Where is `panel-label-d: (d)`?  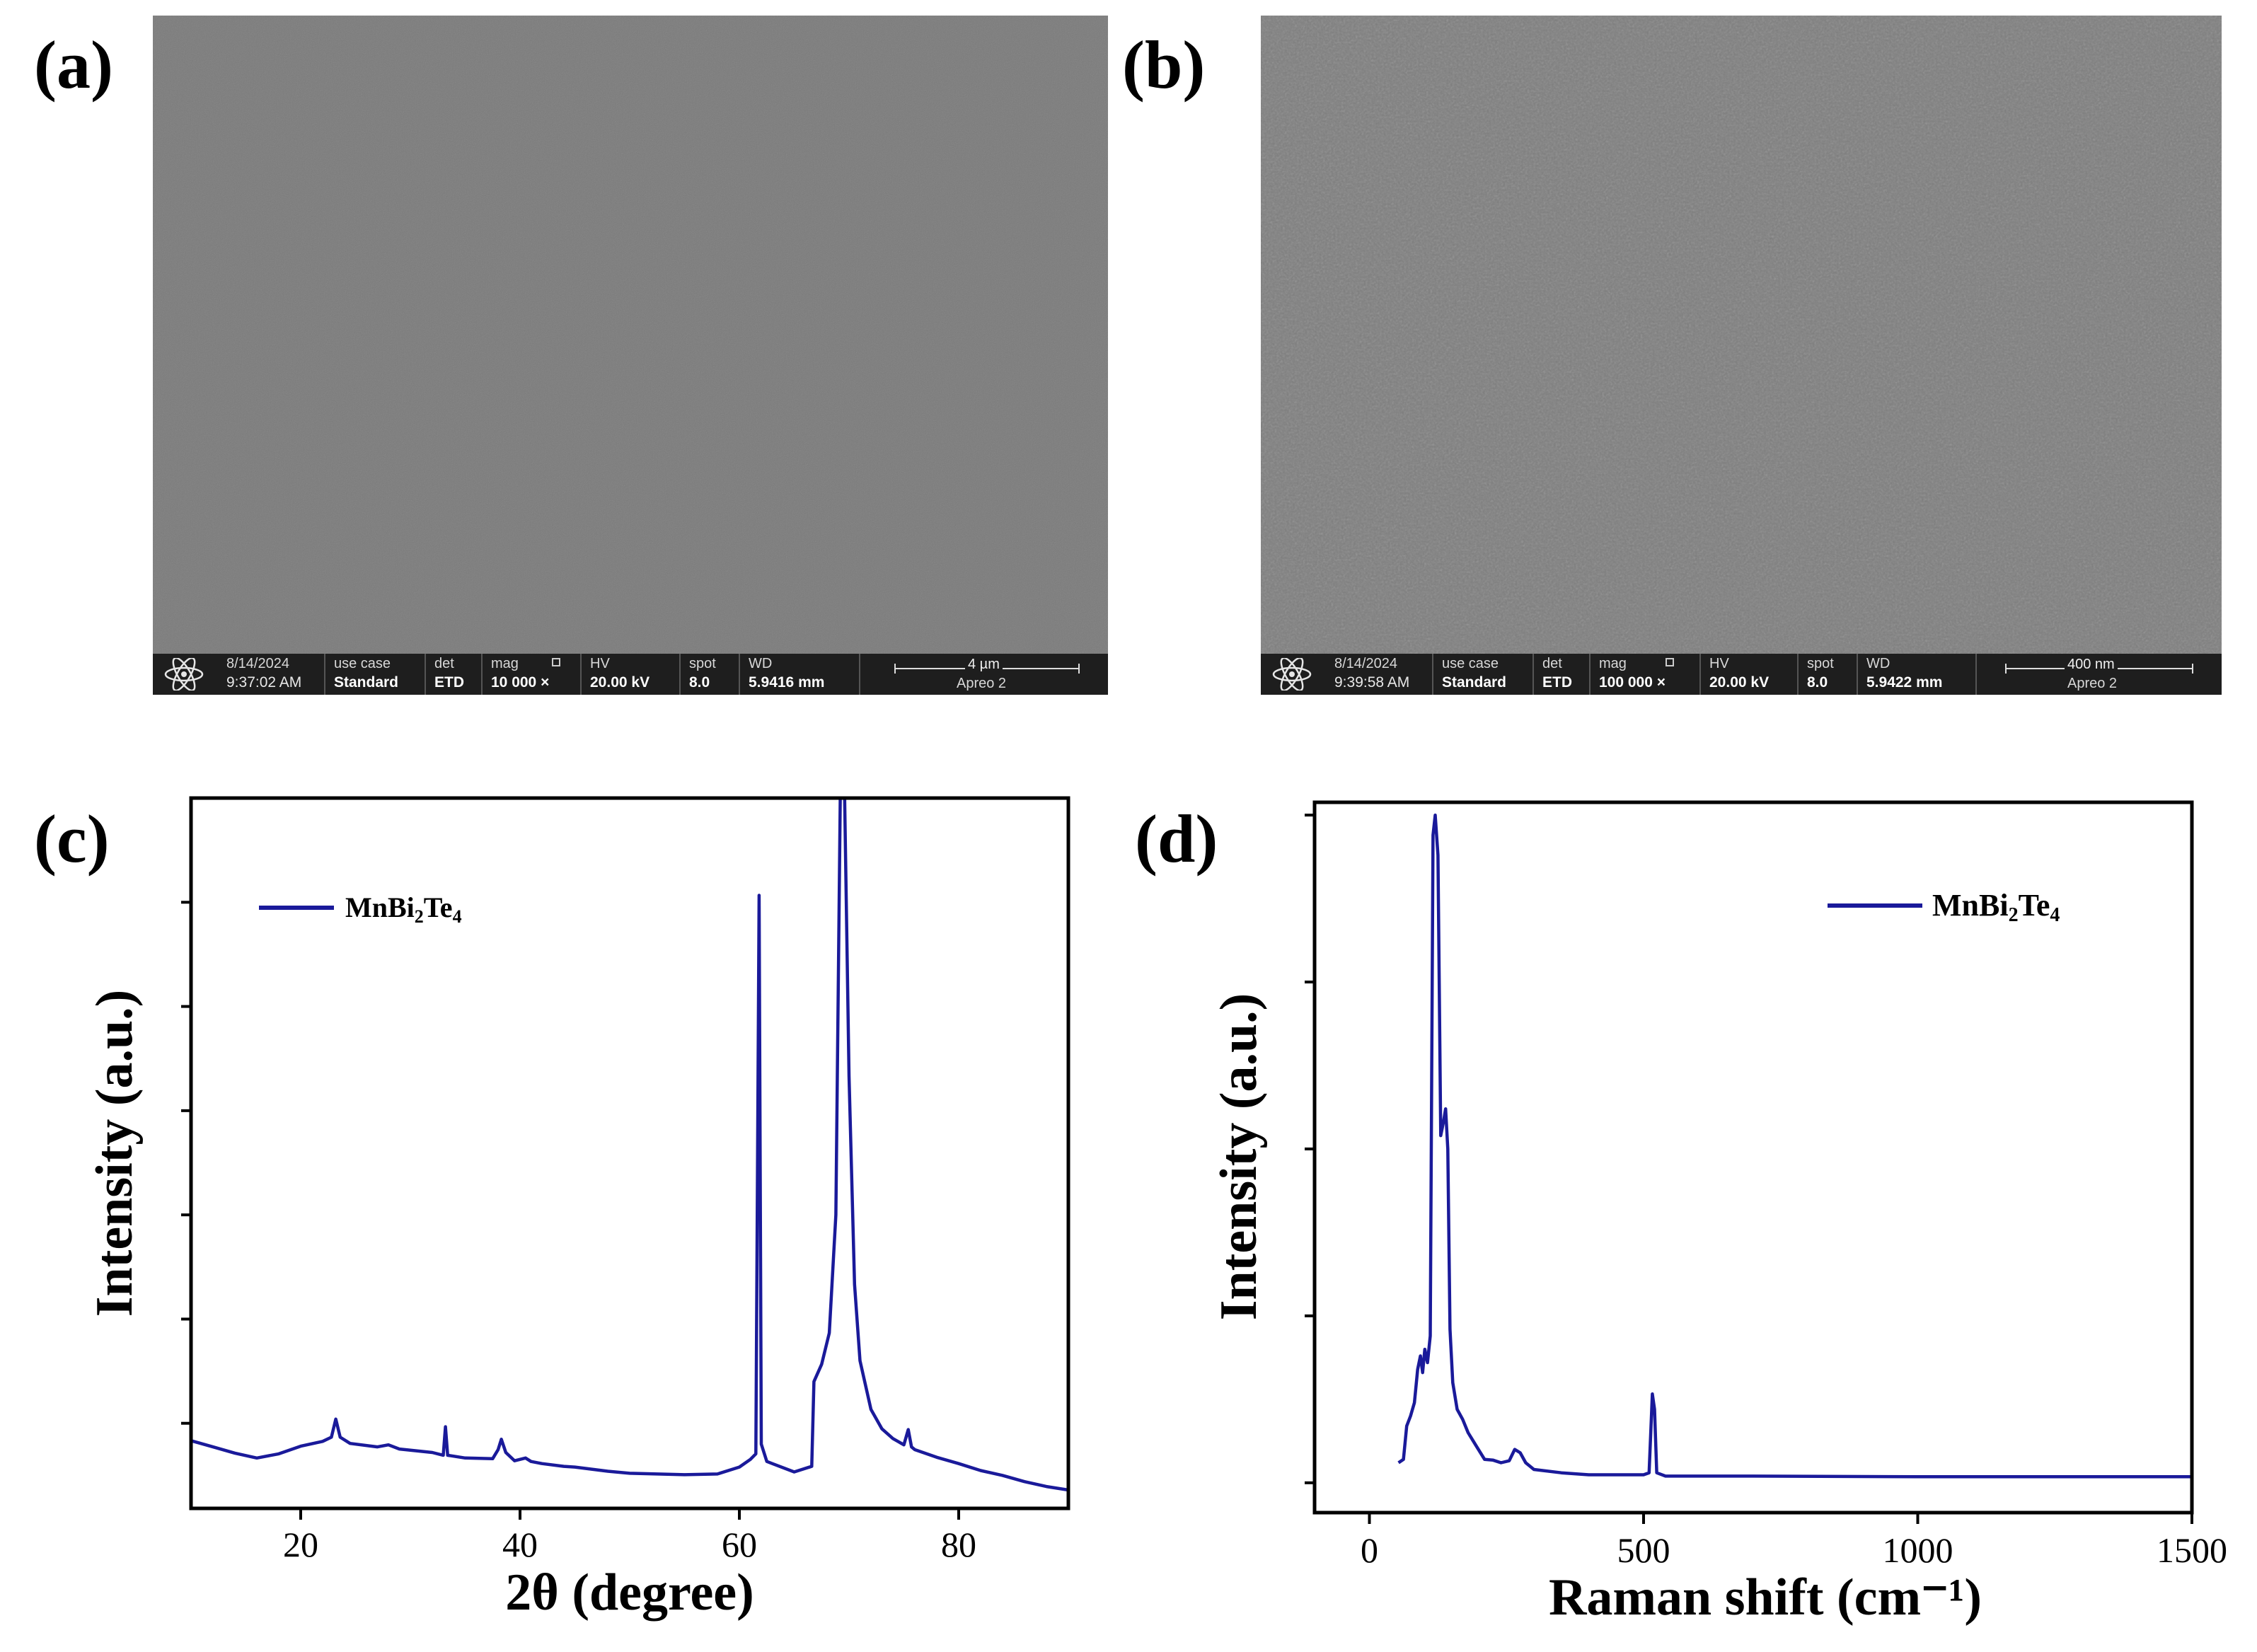 panel-label-d: (d) is located at coordinates (1176, 839).